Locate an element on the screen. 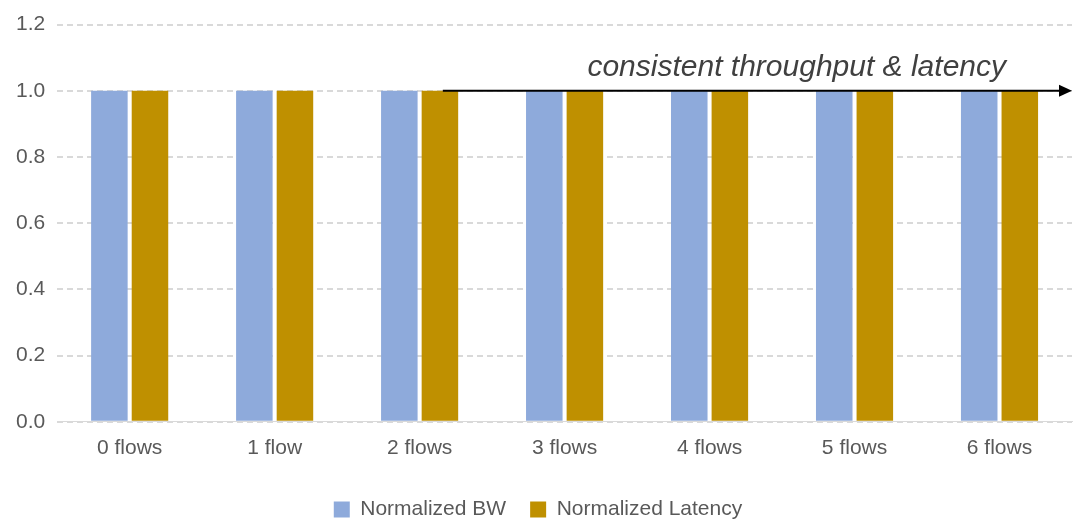  x-tick-label: 2 flows is located at coordinates (419, 447).